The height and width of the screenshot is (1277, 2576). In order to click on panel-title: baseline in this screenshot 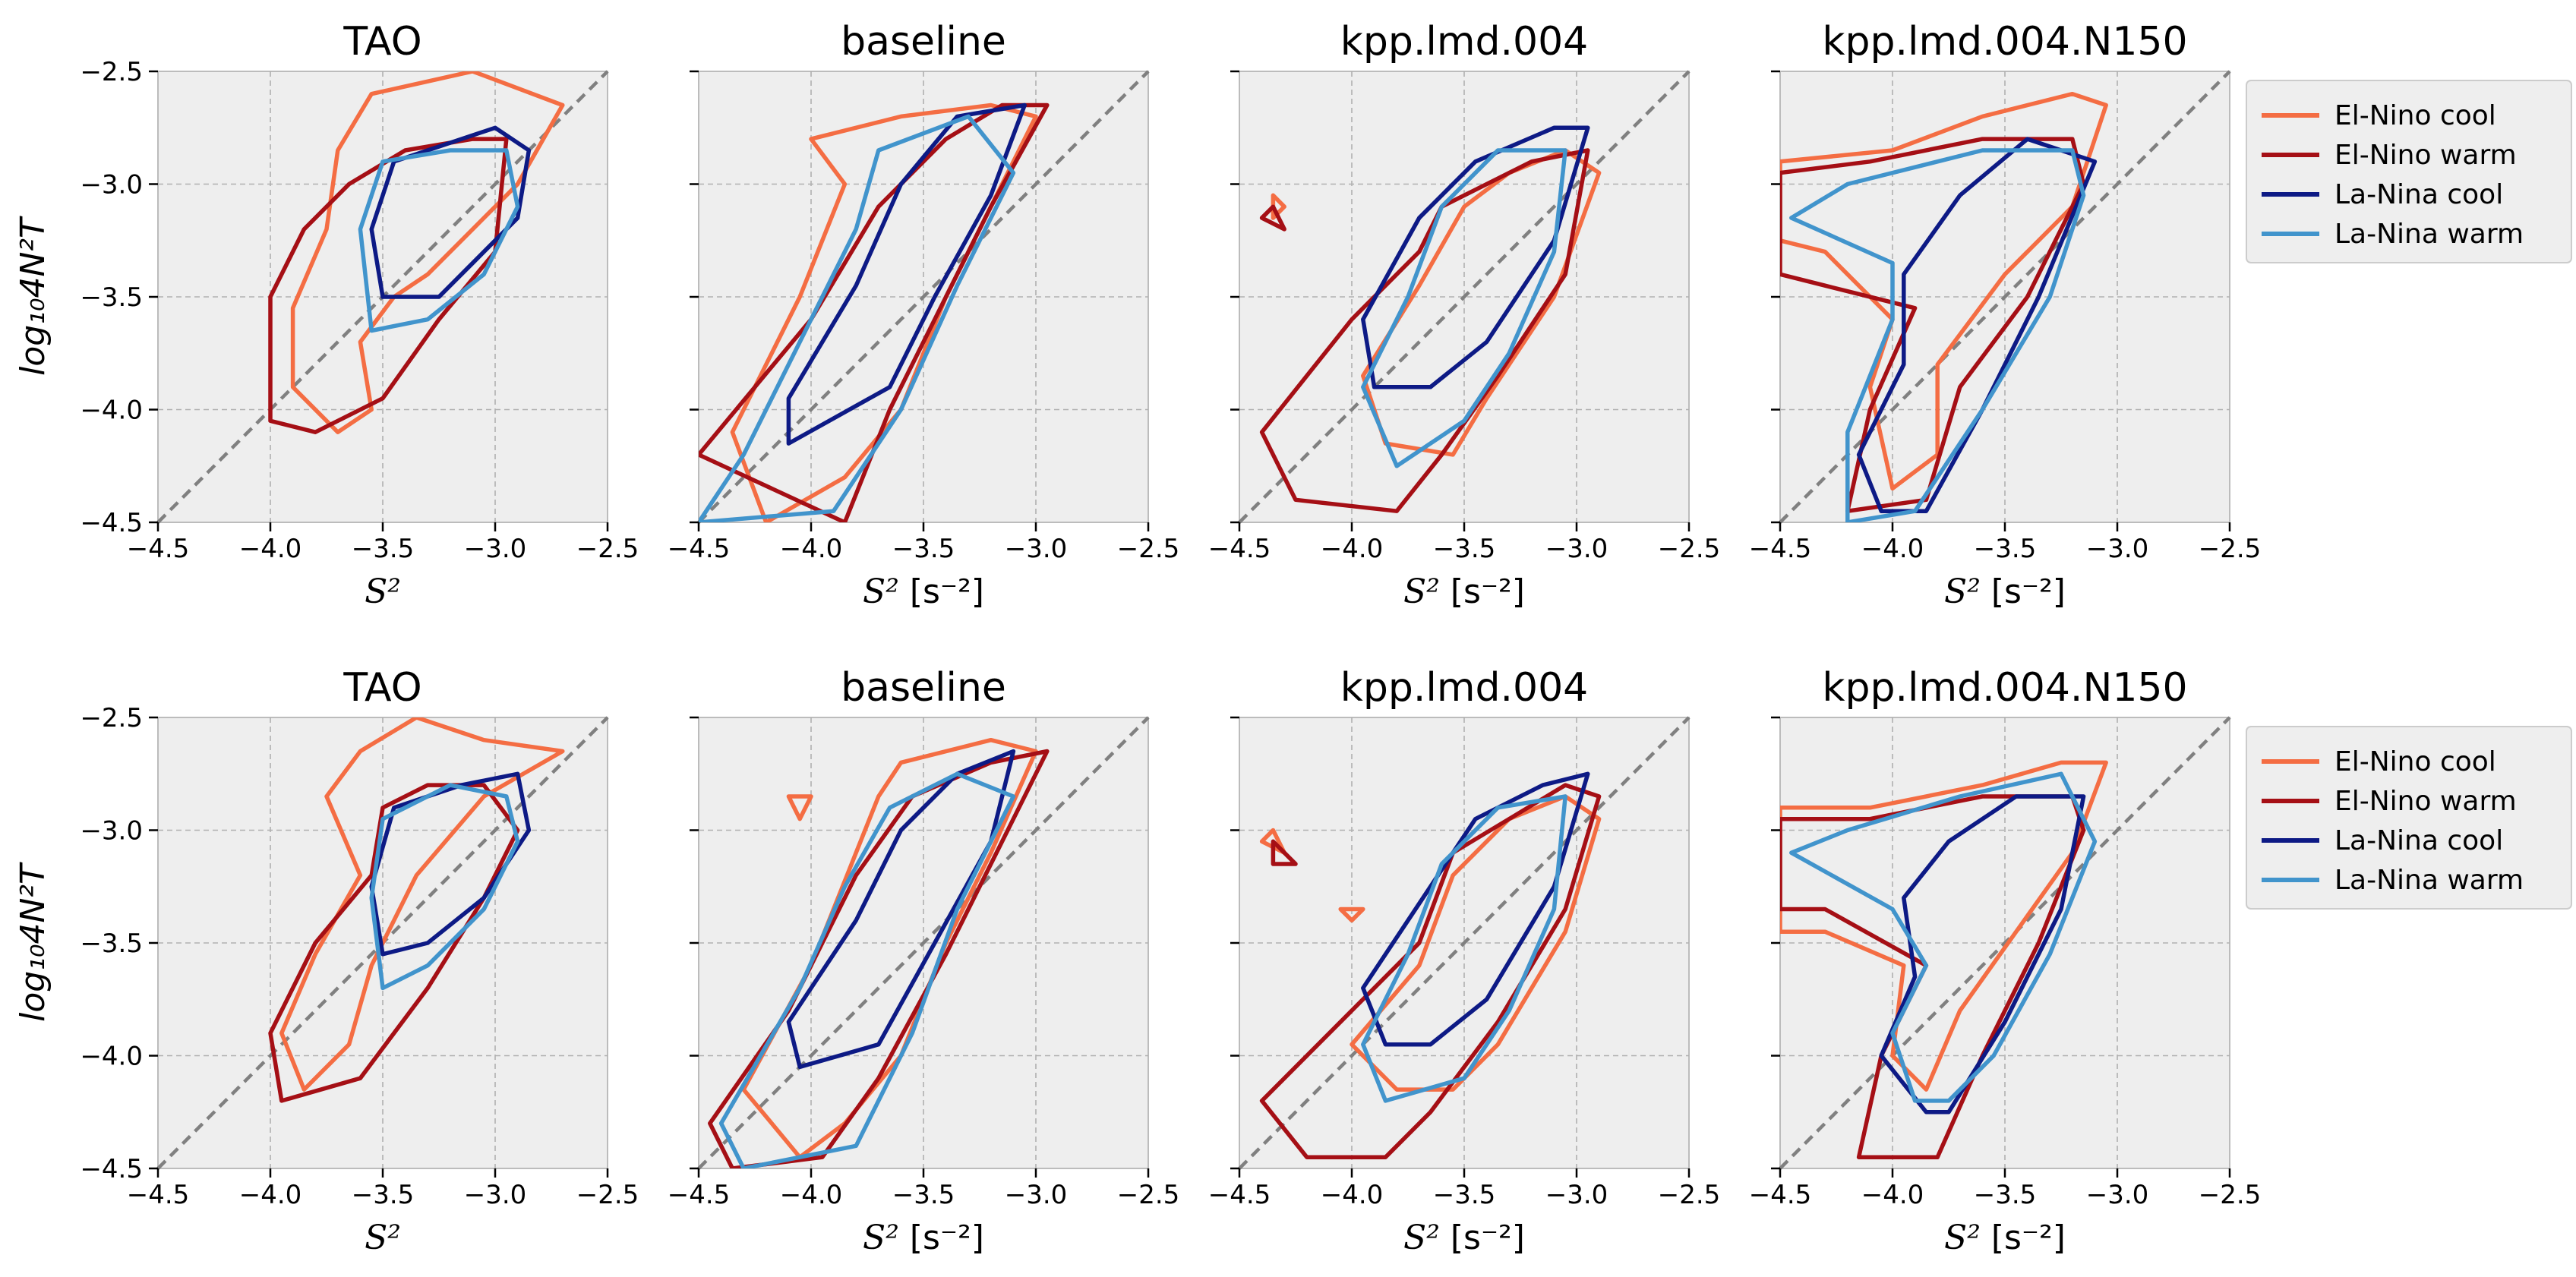, I will do `click(923, 42)`.